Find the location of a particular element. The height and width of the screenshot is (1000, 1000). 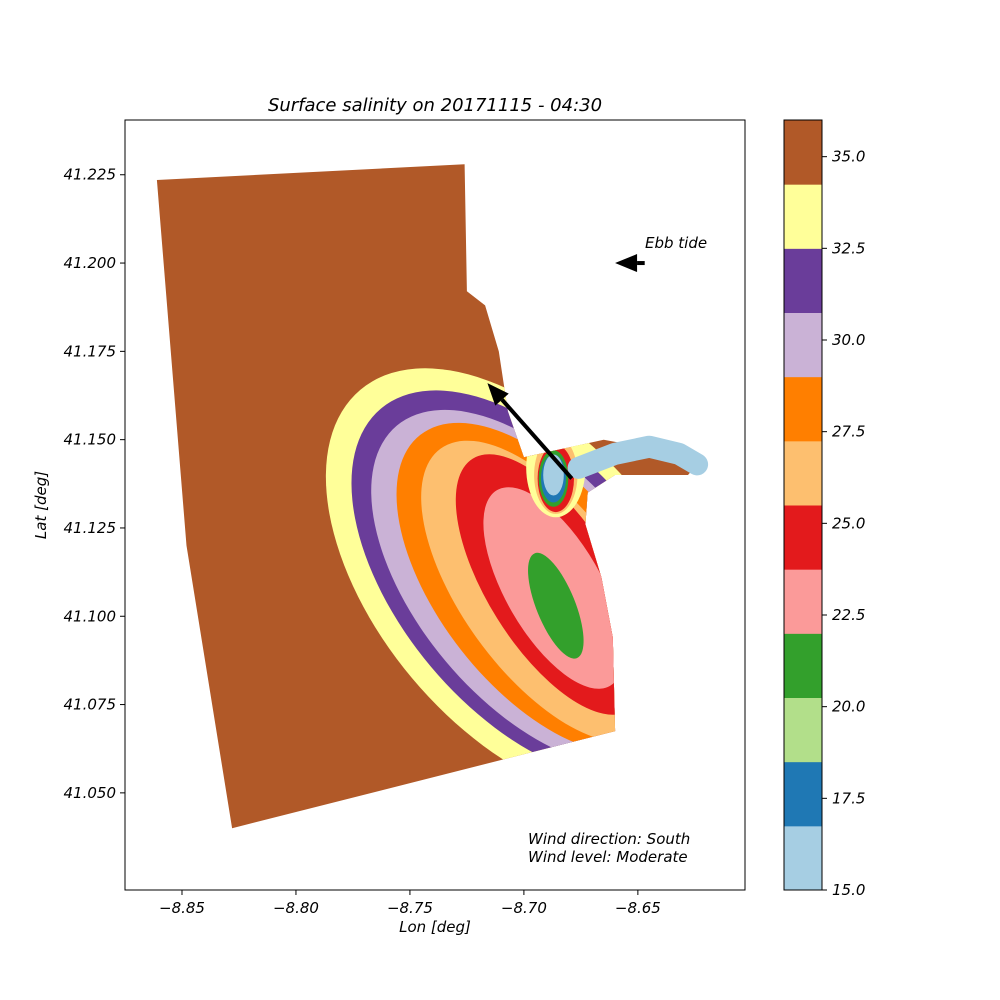

x-tick-label: −8.80 is located at coordinates (296, 908).